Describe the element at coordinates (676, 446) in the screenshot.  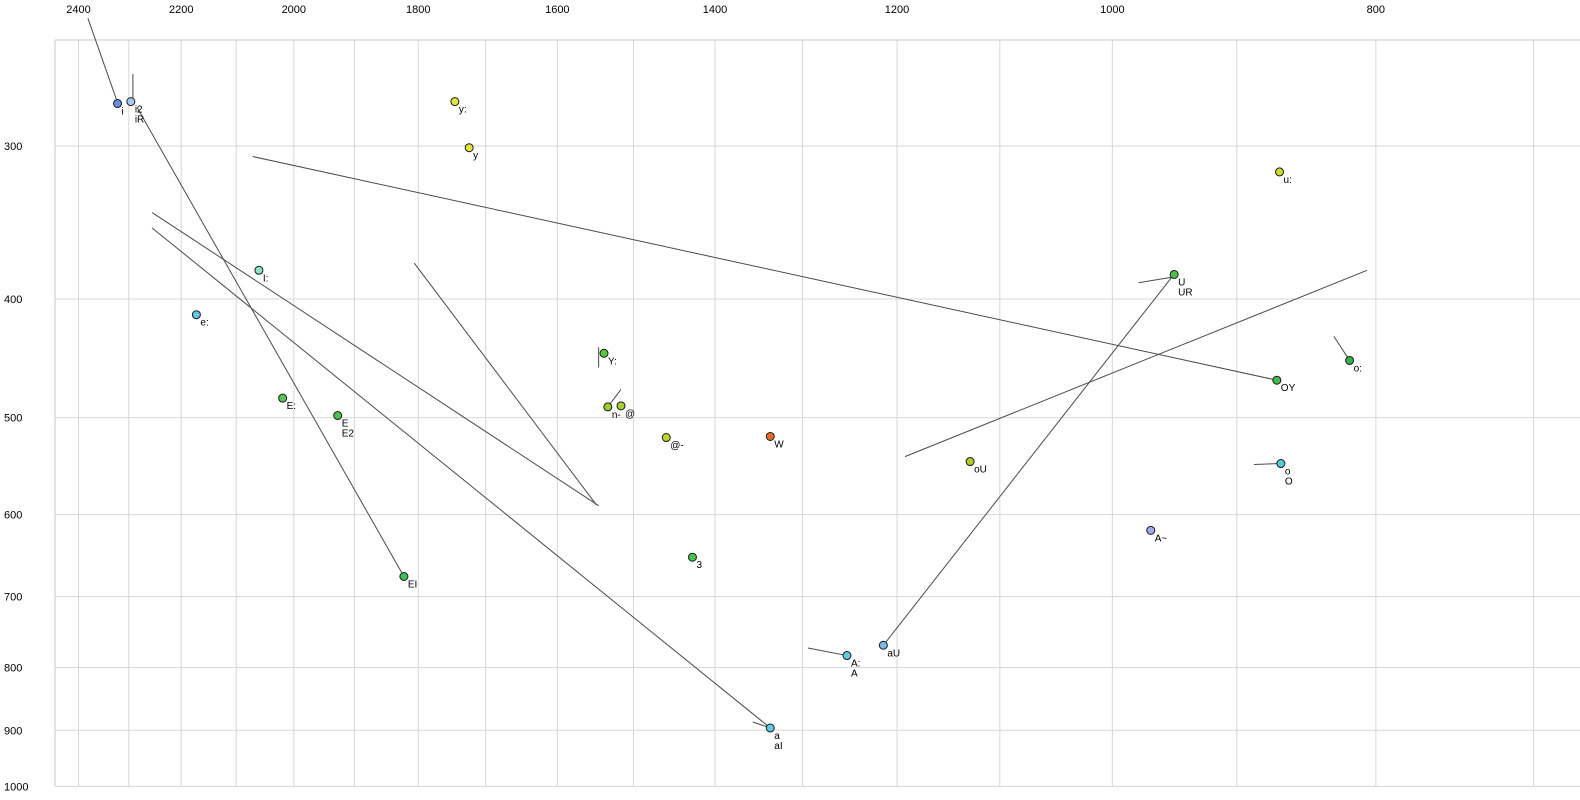
I see `vowel-point-label: @-` at that location.